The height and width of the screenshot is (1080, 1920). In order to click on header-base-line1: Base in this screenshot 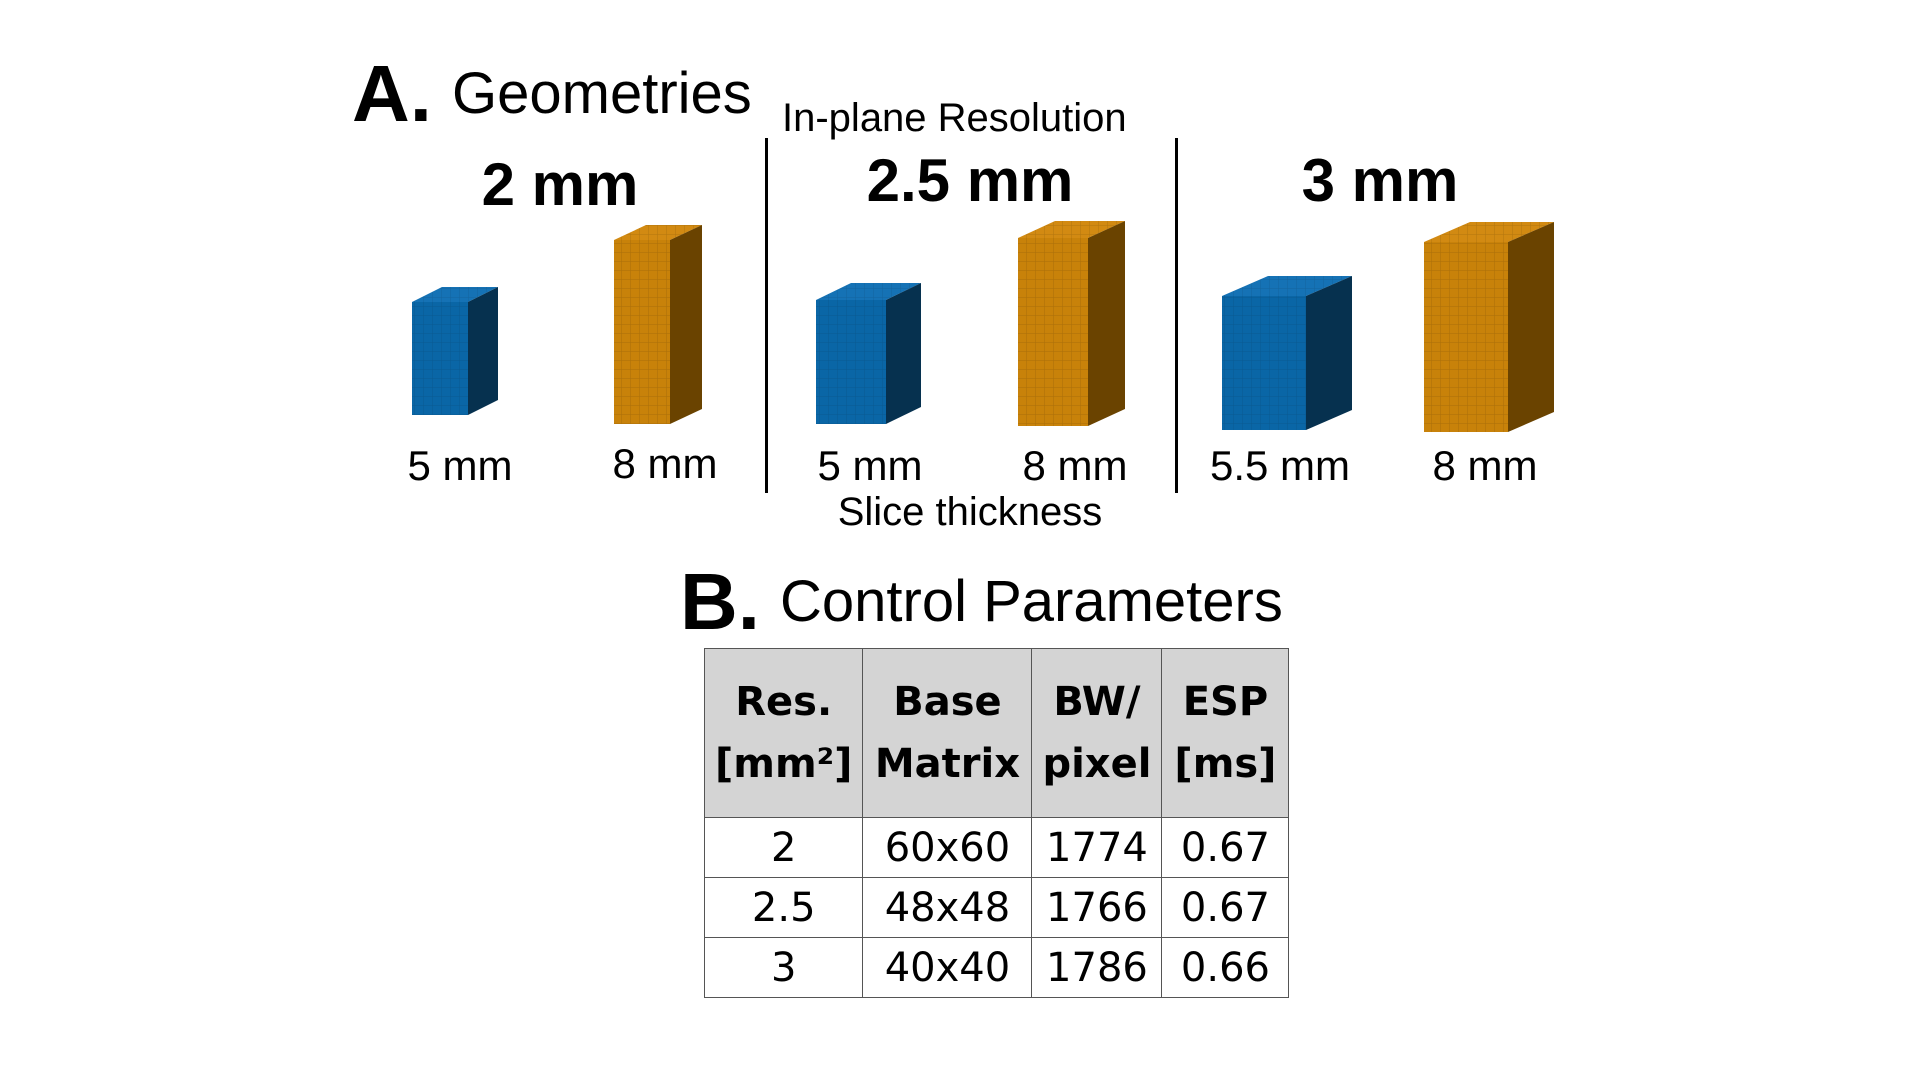, I will do `click(947, 702)`.